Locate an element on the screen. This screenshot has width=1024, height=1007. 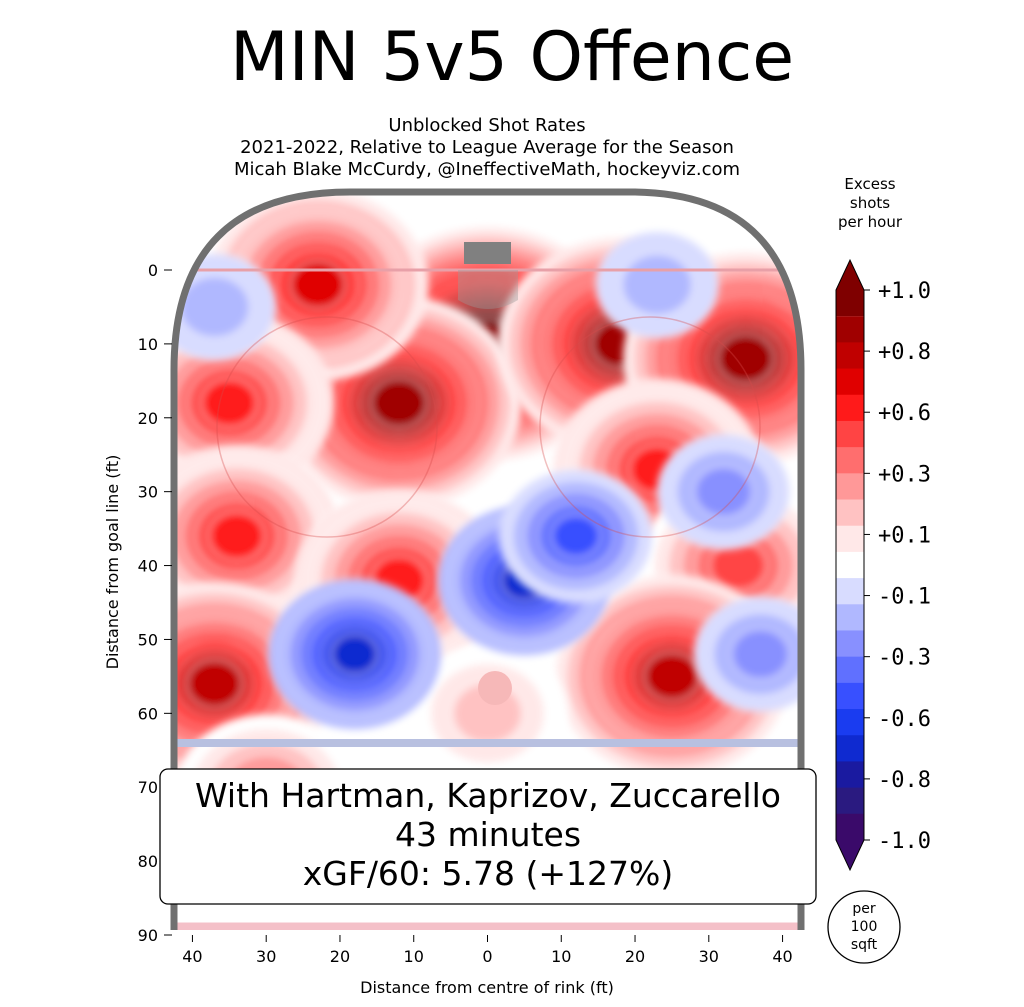
info-box-line-2: 43 minutes is located at coordinates (488, 834).